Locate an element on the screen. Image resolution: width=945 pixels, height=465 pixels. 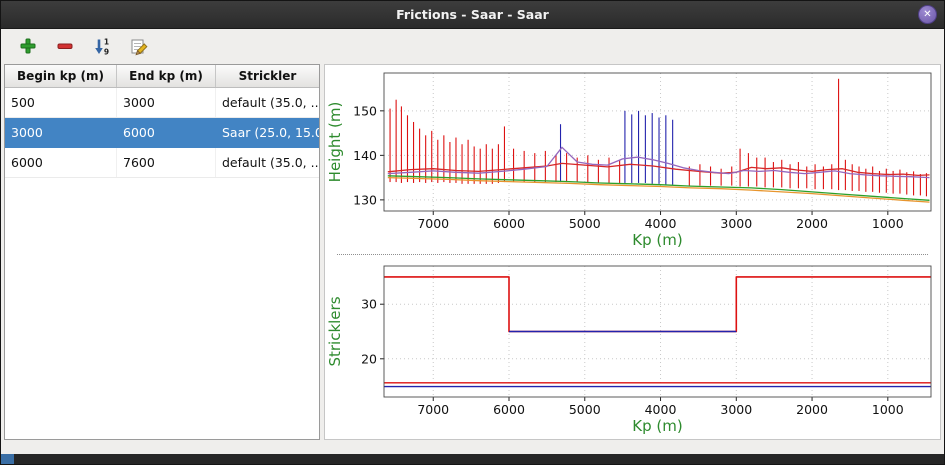
table-header: Begin kp (m) End kp (m) Strickler is located at coordinates (162, 76).